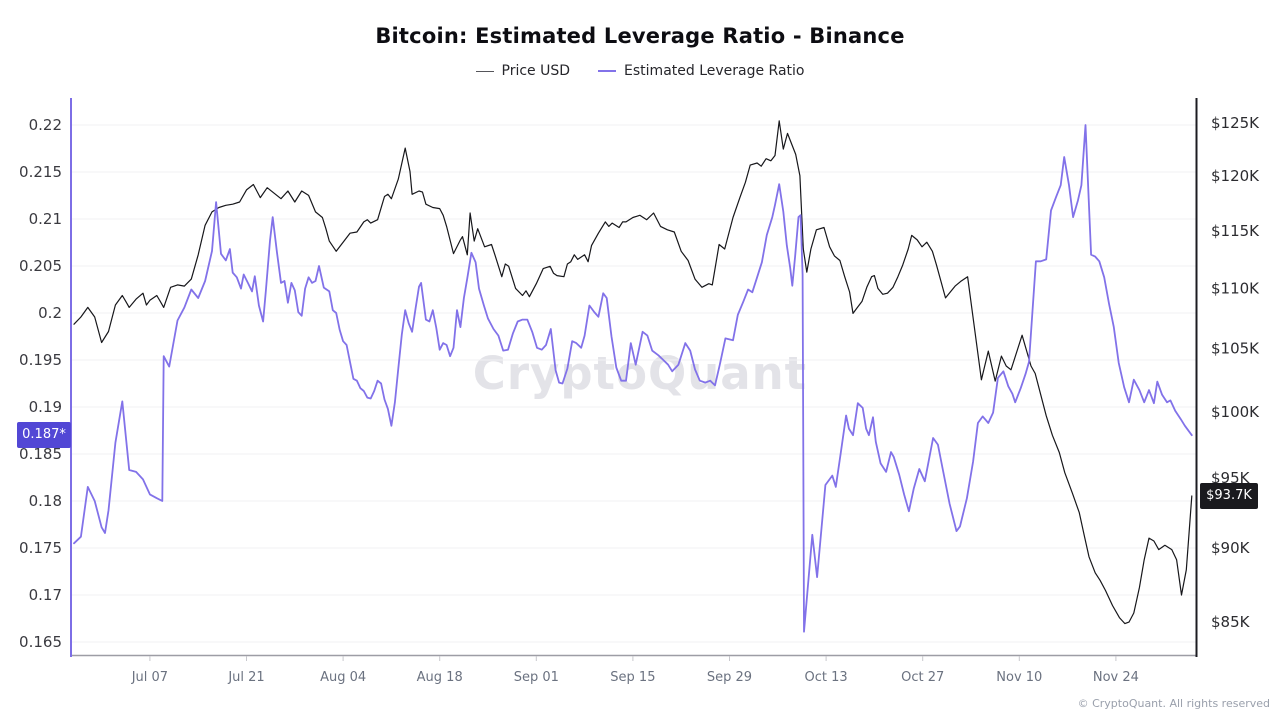 Image resolution: width=1280 pixels, height=720 pixels. Describe the element at coordinates (1235, 288) in the screenshot. I see `y-right-tick-label: $110K` at that location.